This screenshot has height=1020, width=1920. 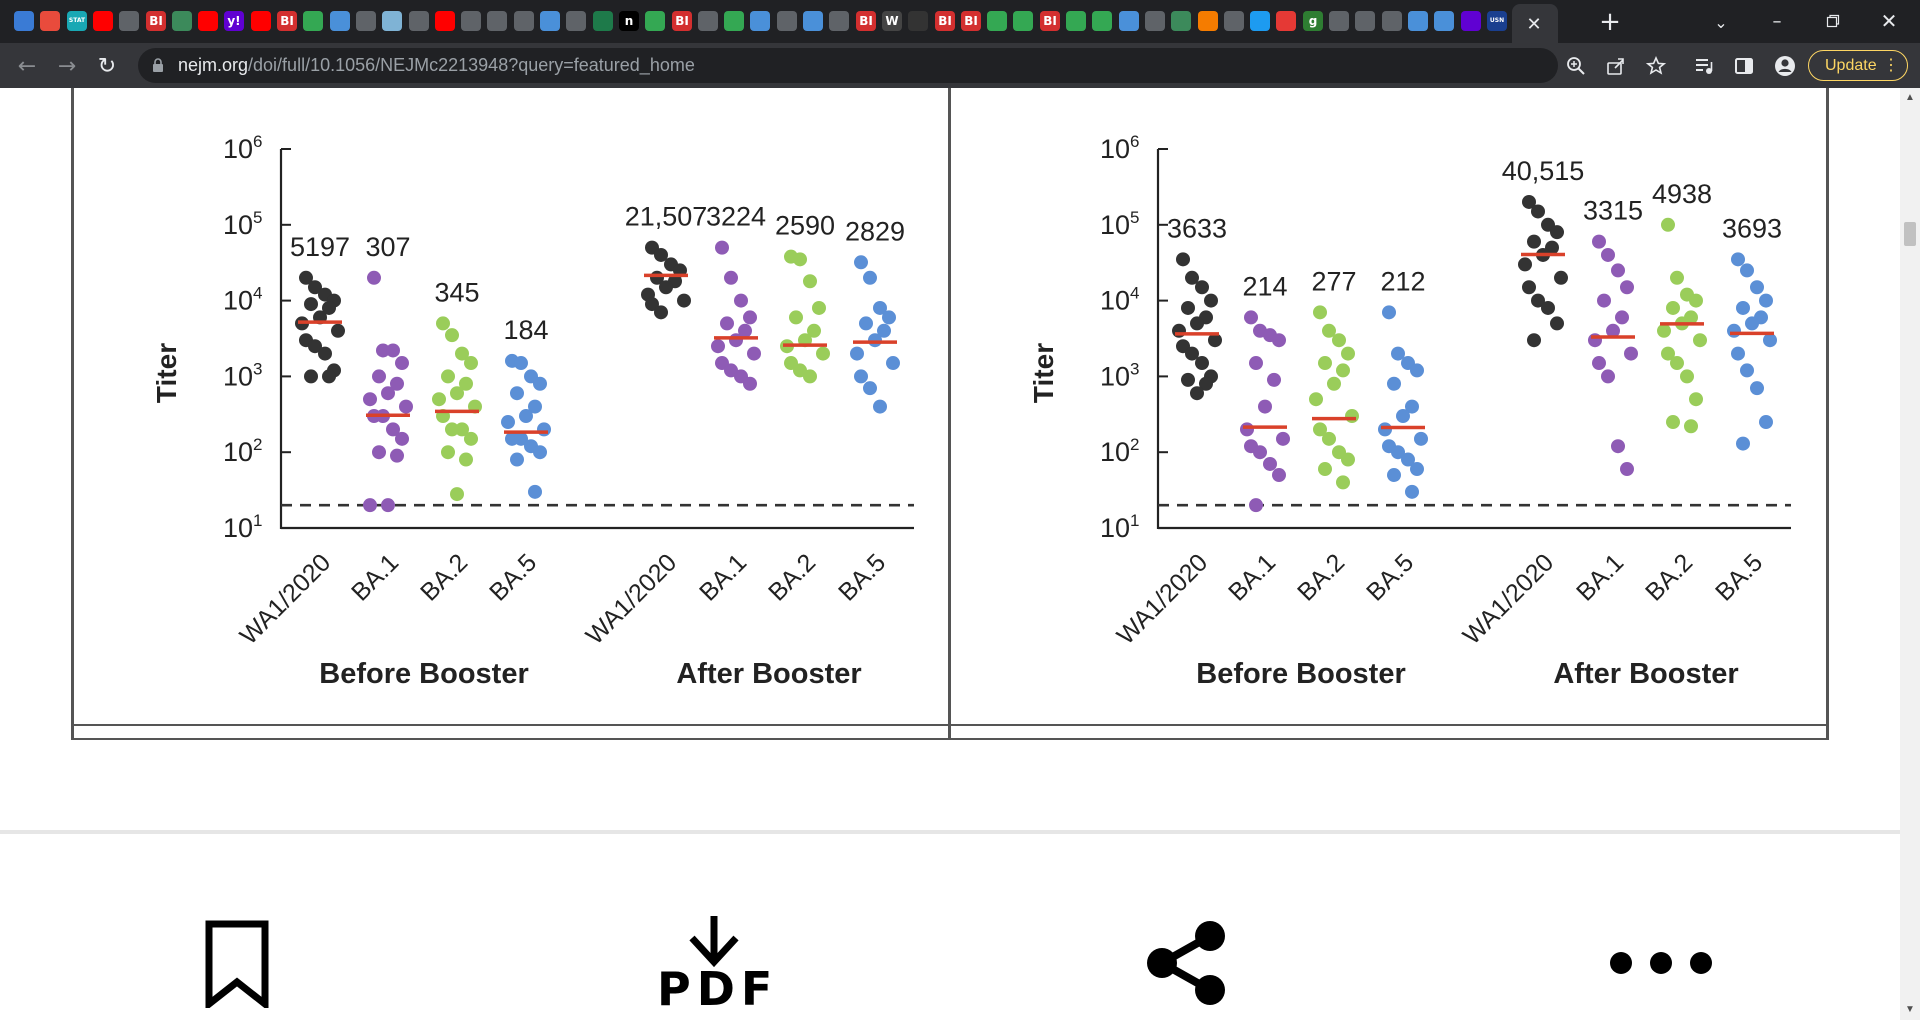 What do you see at coordinates (1891, 65) in the screenshot?
I see `menu-kebab-icon: ⋮` at bounding box center [1891, 65].